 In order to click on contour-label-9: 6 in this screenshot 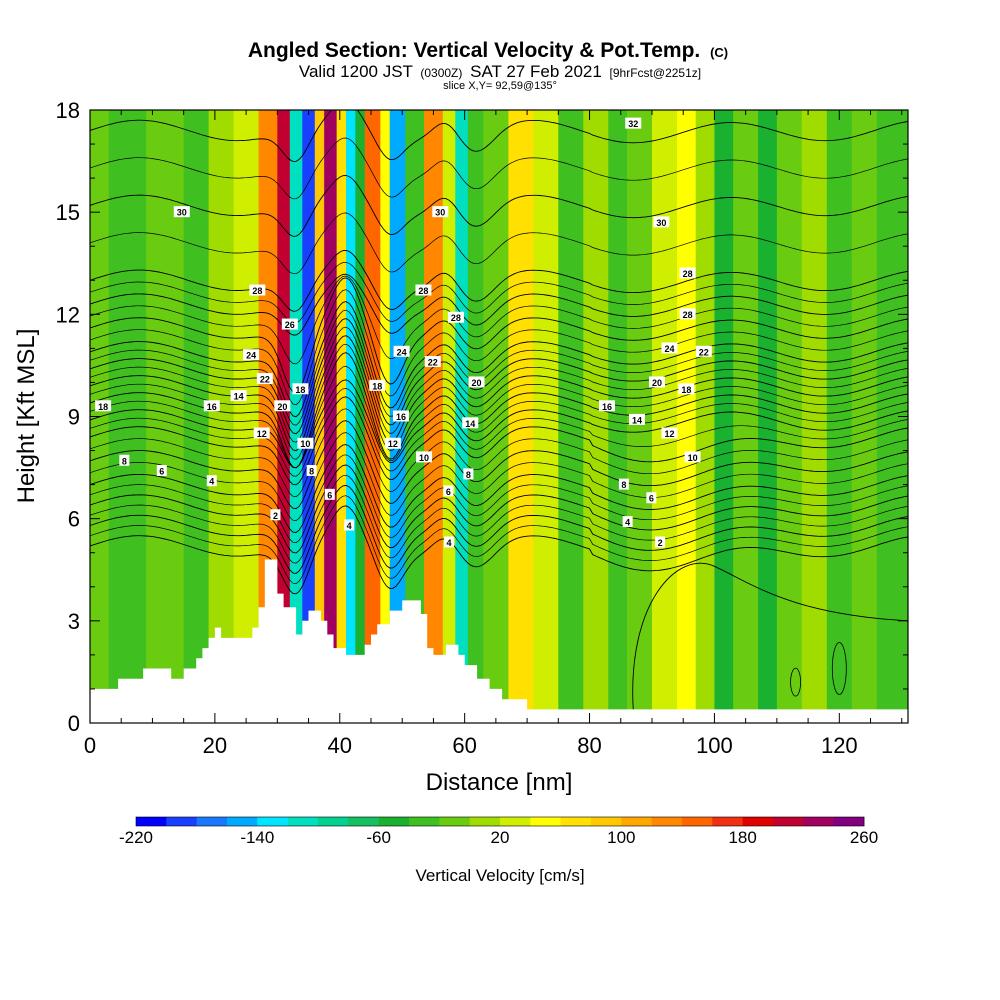, I will do `click(651, 498)`.